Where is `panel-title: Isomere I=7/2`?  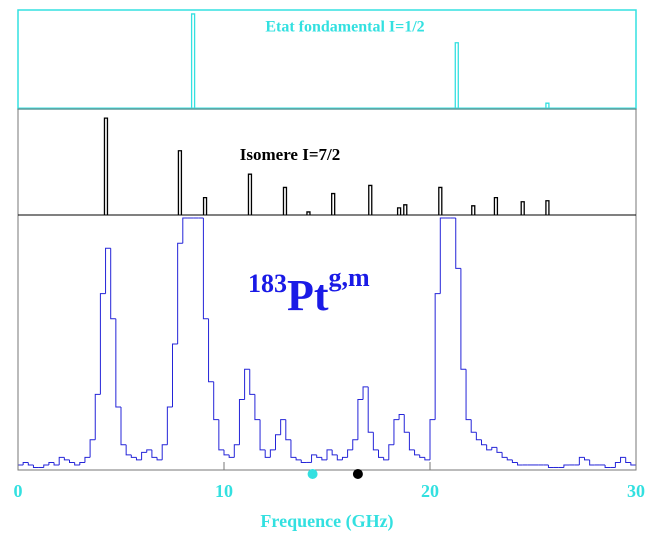 panel-title: Isomere I=7/2 is located at coordinates (290, 154).